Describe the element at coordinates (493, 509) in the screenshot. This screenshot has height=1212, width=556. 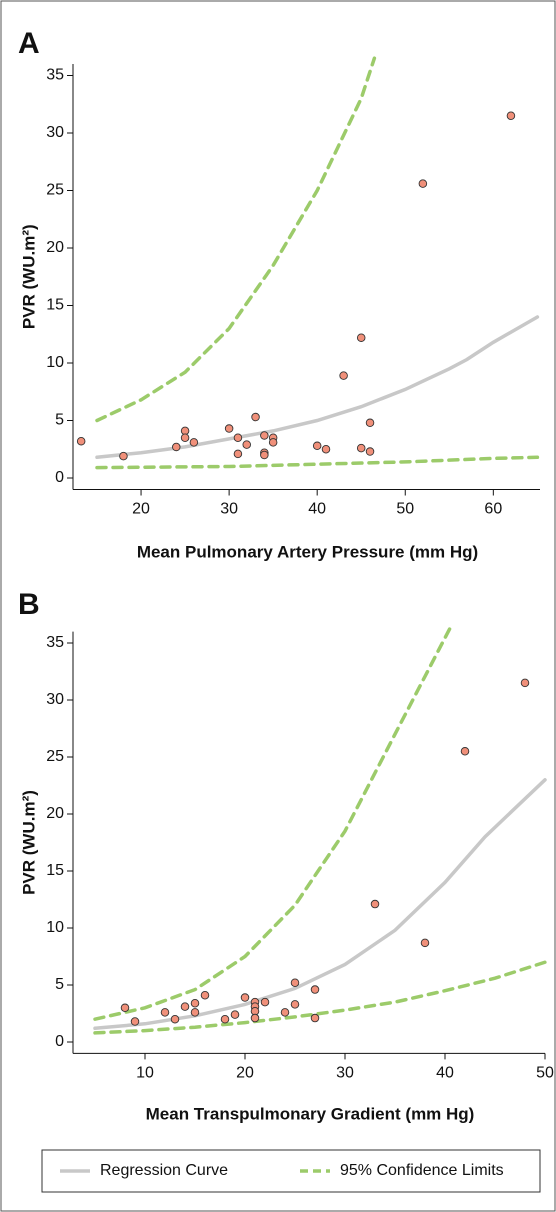
I see `x-tick-label: 60` at that location.